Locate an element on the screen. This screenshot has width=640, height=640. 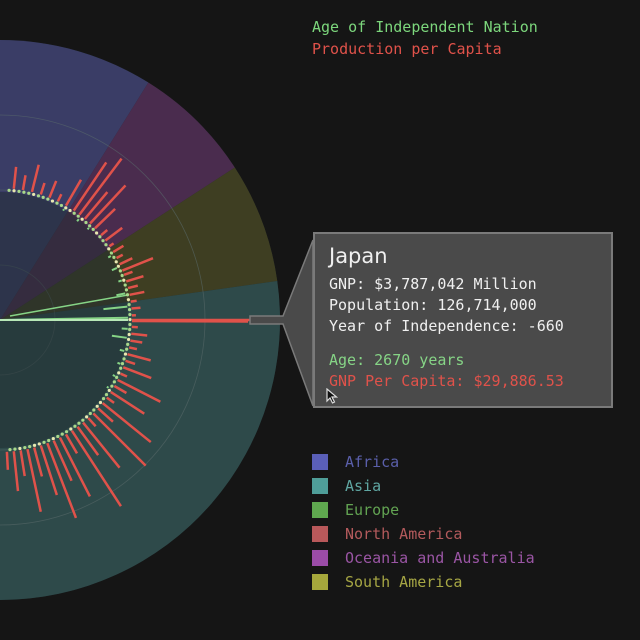
legend-age-label: Age of Independent Nation is located at coordinates (425, 27).